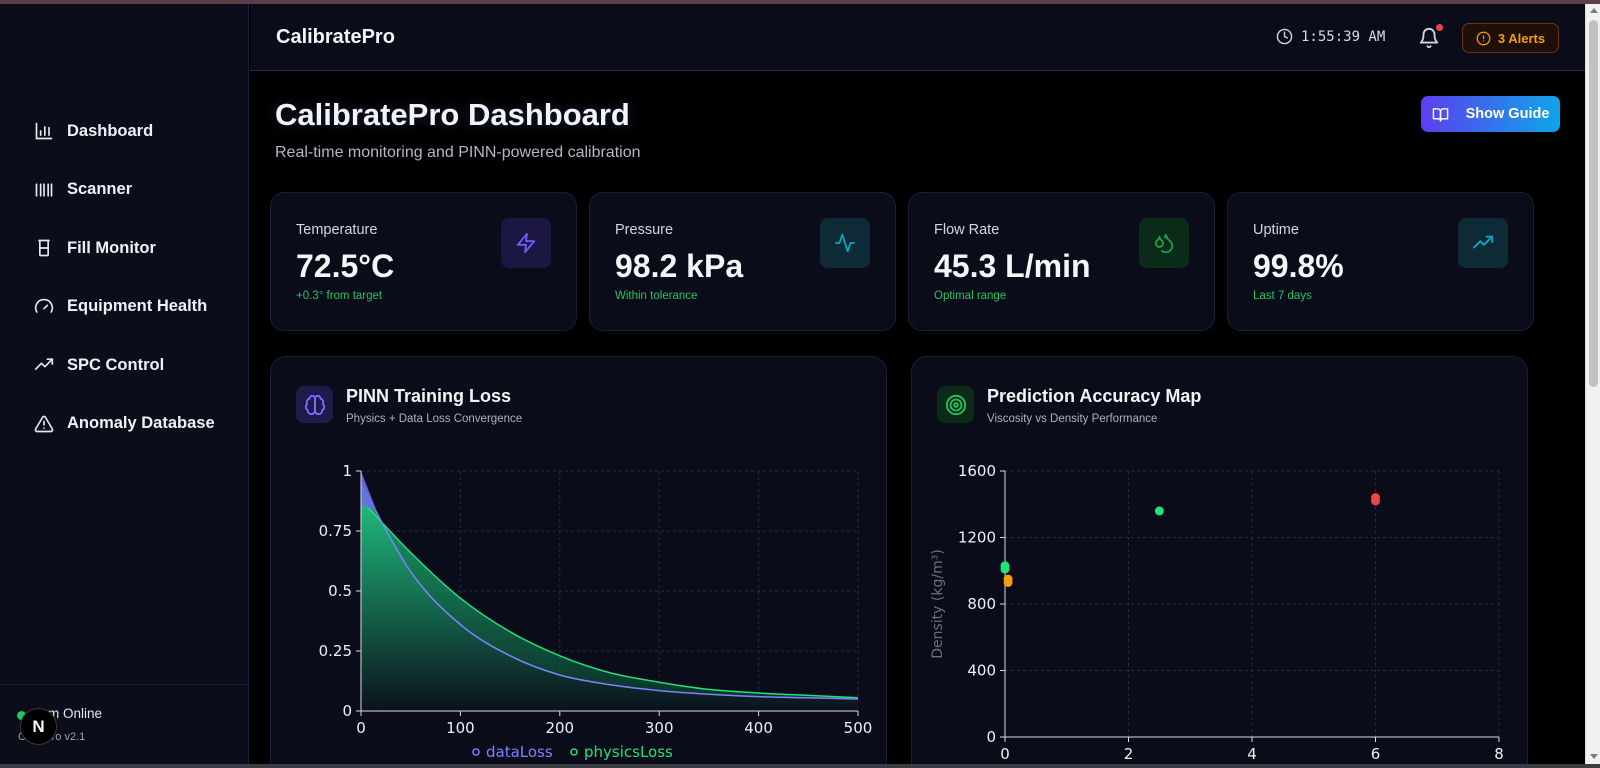 The width and height of the screenshot is (1600, 768). I want to click on stat-label: Pressure, so click(644, 230).